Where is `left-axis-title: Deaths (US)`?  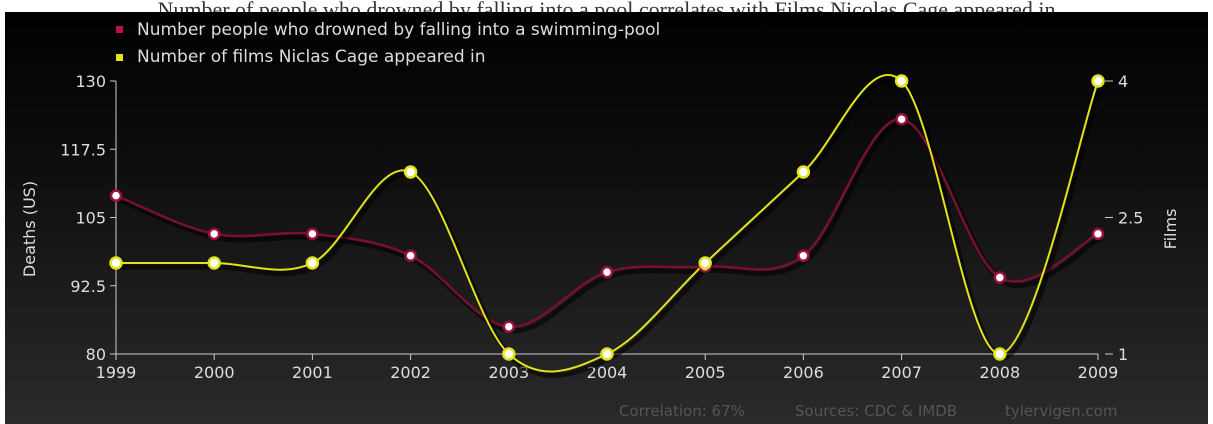 left-axis-title: Deaths (US) is located at coordinates (29, 229).